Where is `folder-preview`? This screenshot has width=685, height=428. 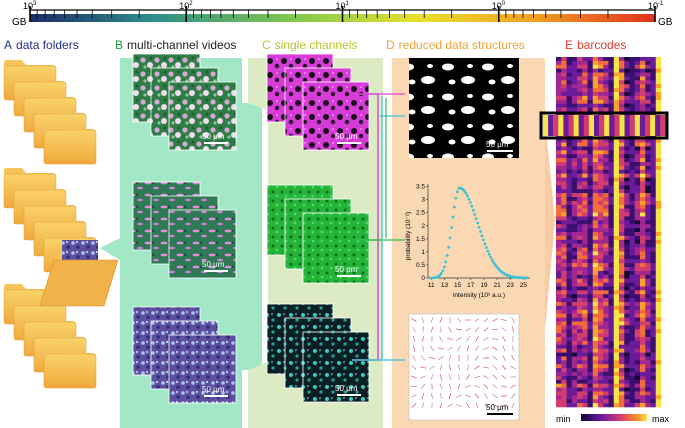 folder-preview is located at coordinates (79, 273).